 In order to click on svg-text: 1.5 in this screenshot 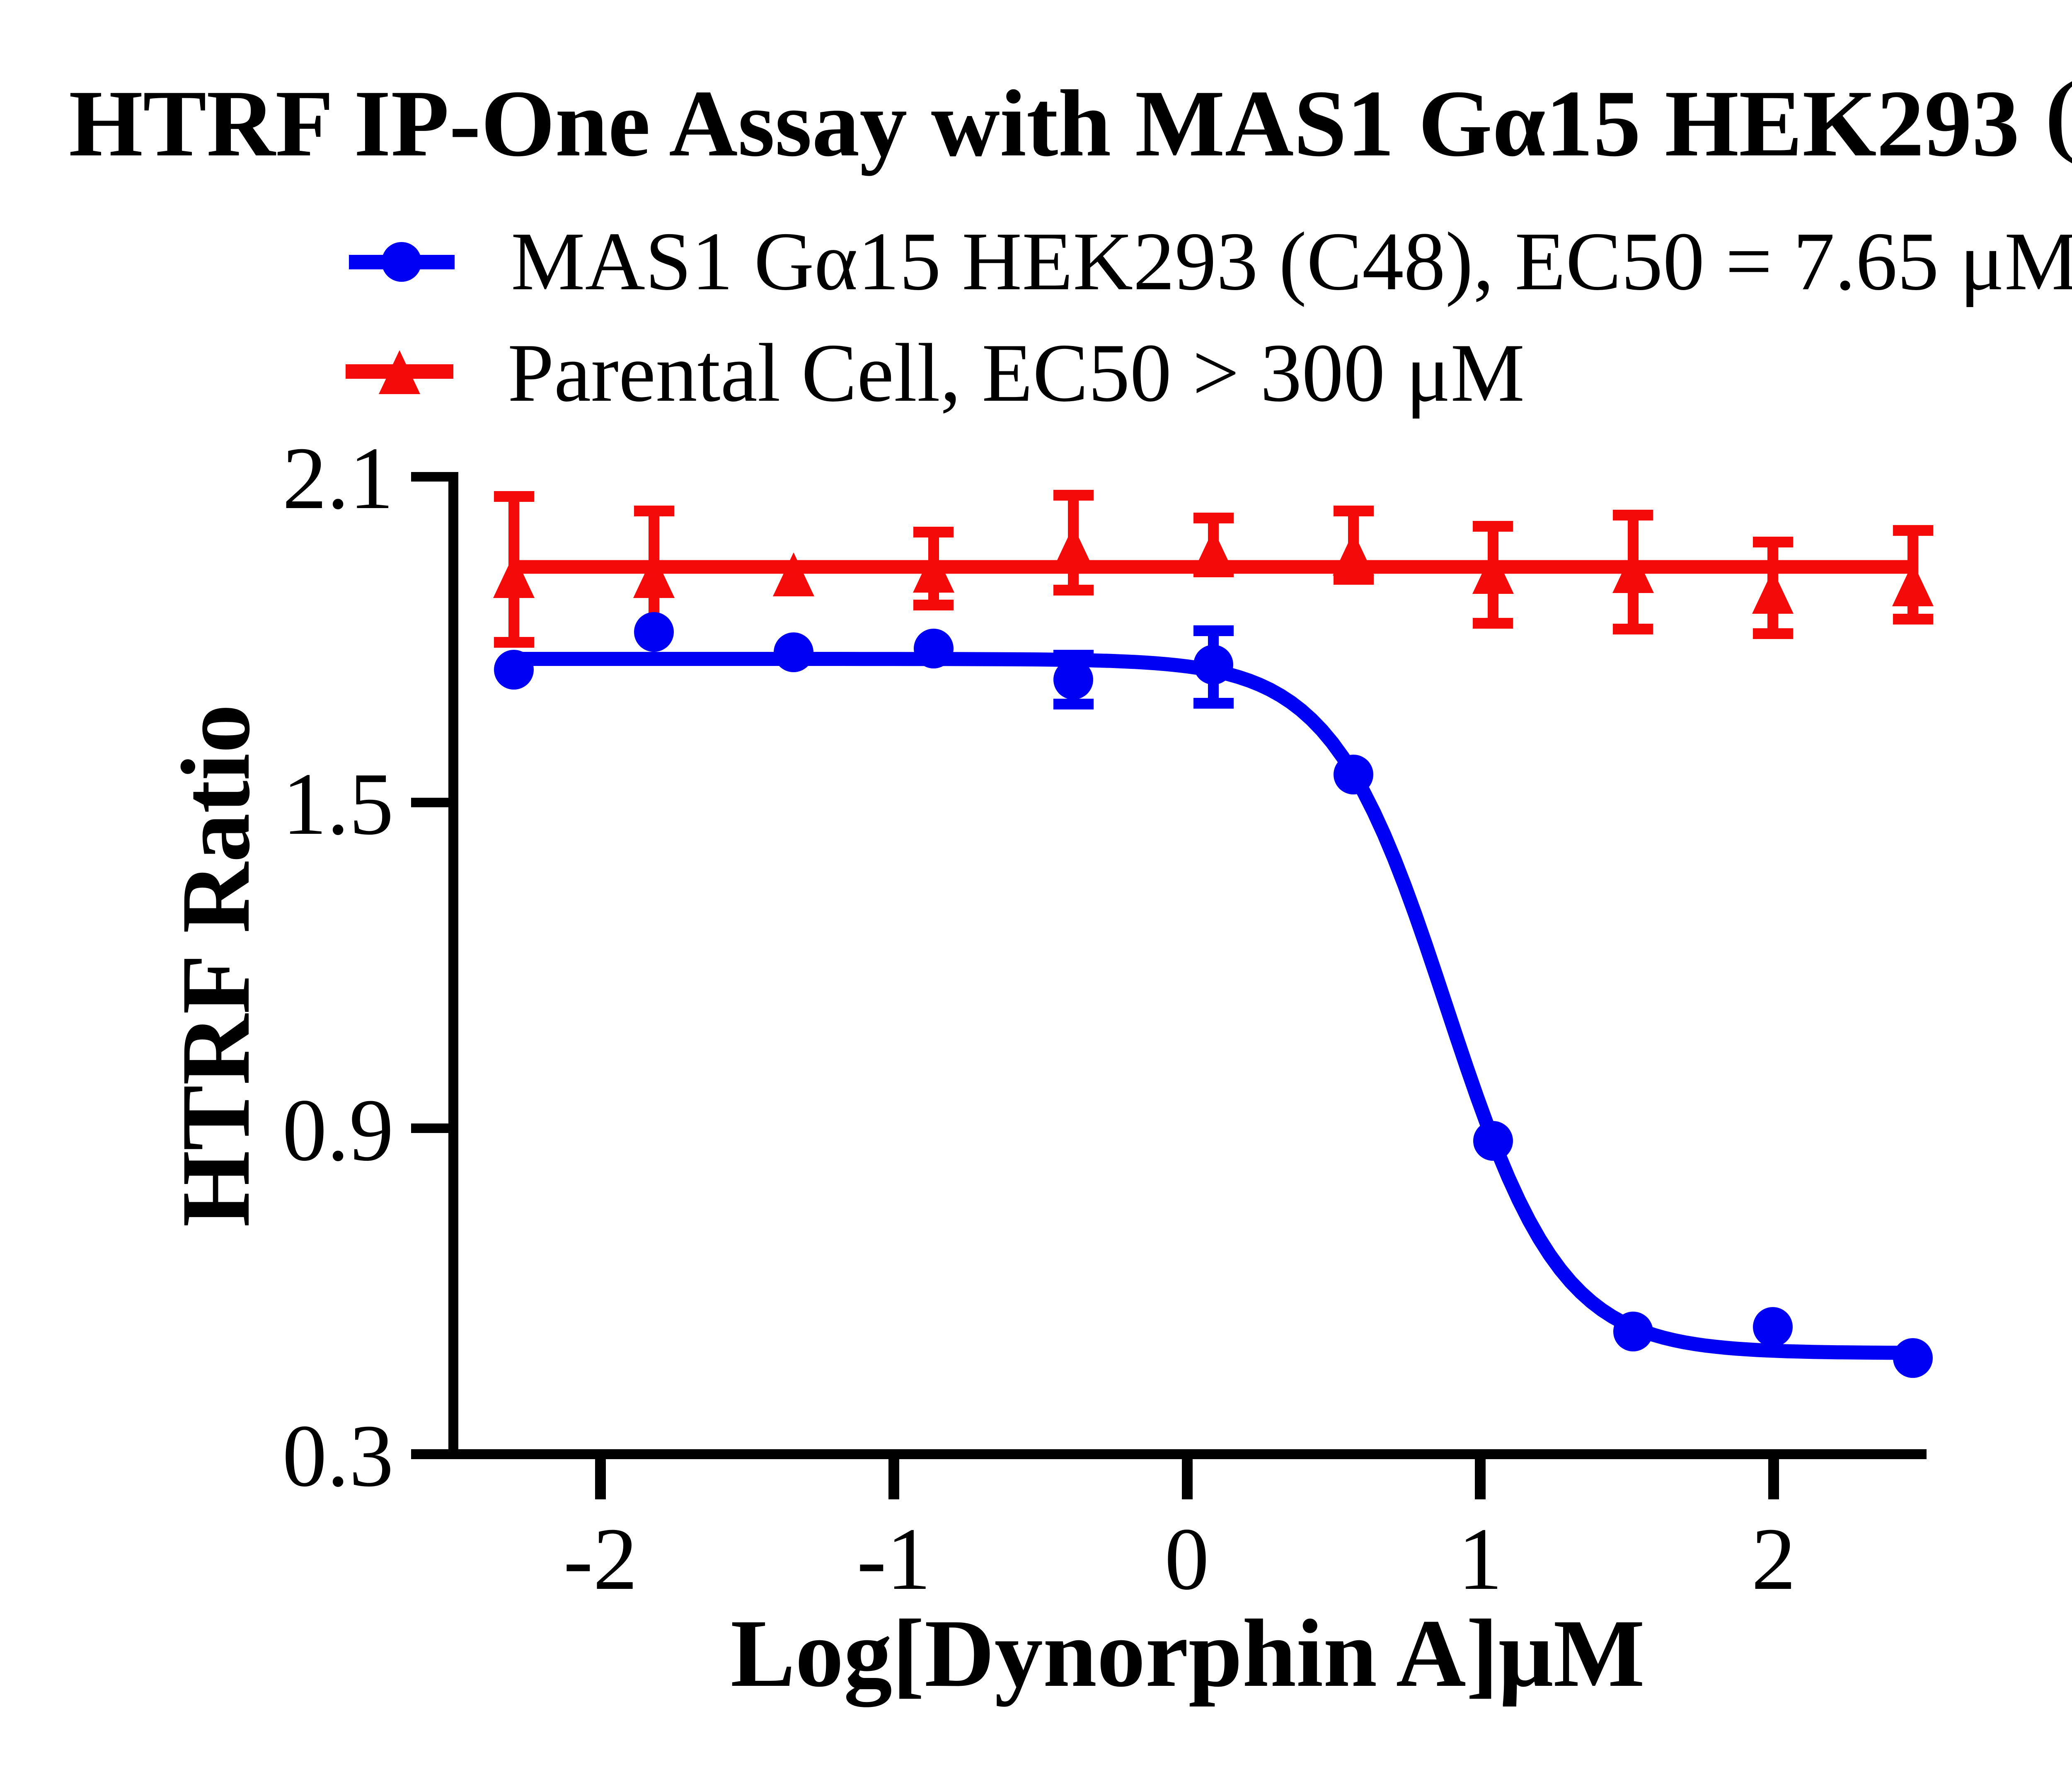, I will do `click(338, 803)`.